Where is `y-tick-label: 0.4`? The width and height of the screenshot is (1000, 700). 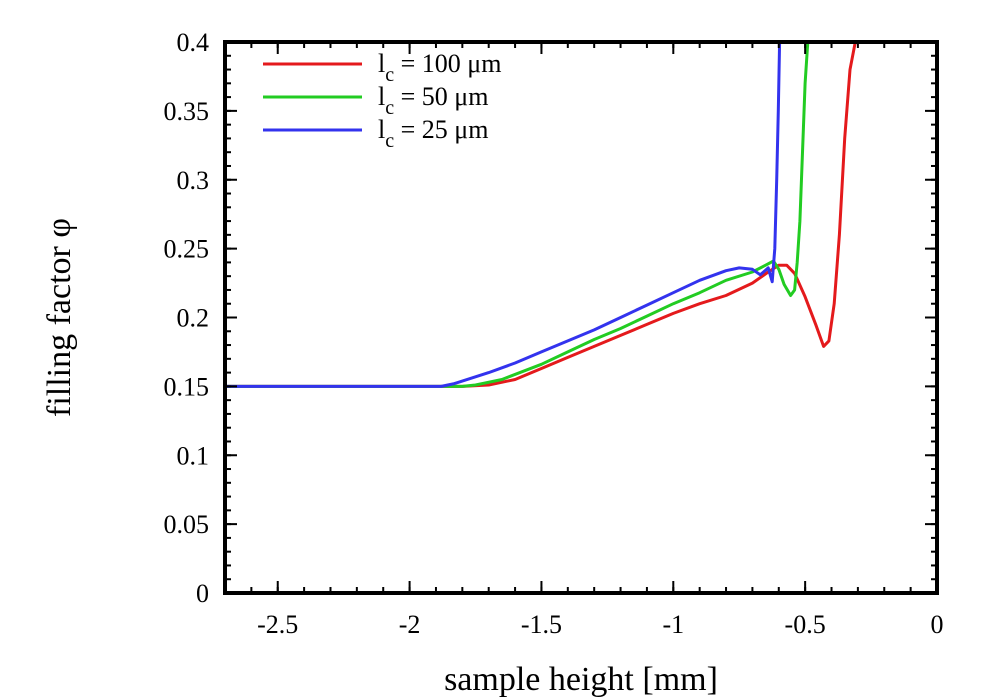 y-tick-label: 0.4 is located at coordinates (193, 42).